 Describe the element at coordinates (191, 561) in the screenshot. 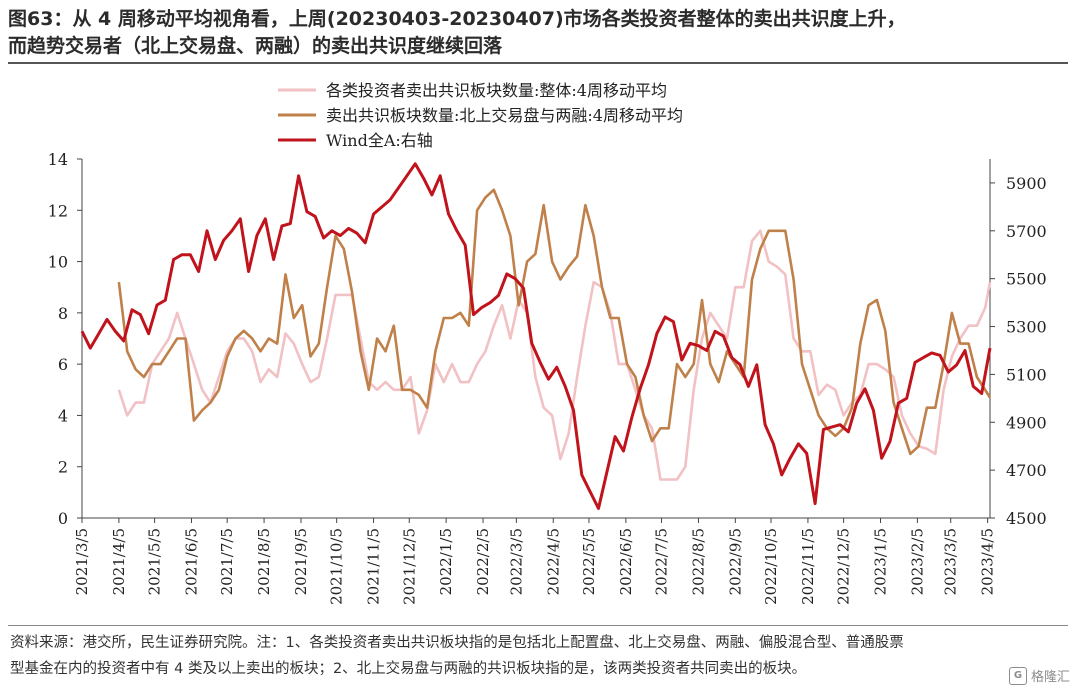

I see `x-tick-label: 2021/6/5` at that location.